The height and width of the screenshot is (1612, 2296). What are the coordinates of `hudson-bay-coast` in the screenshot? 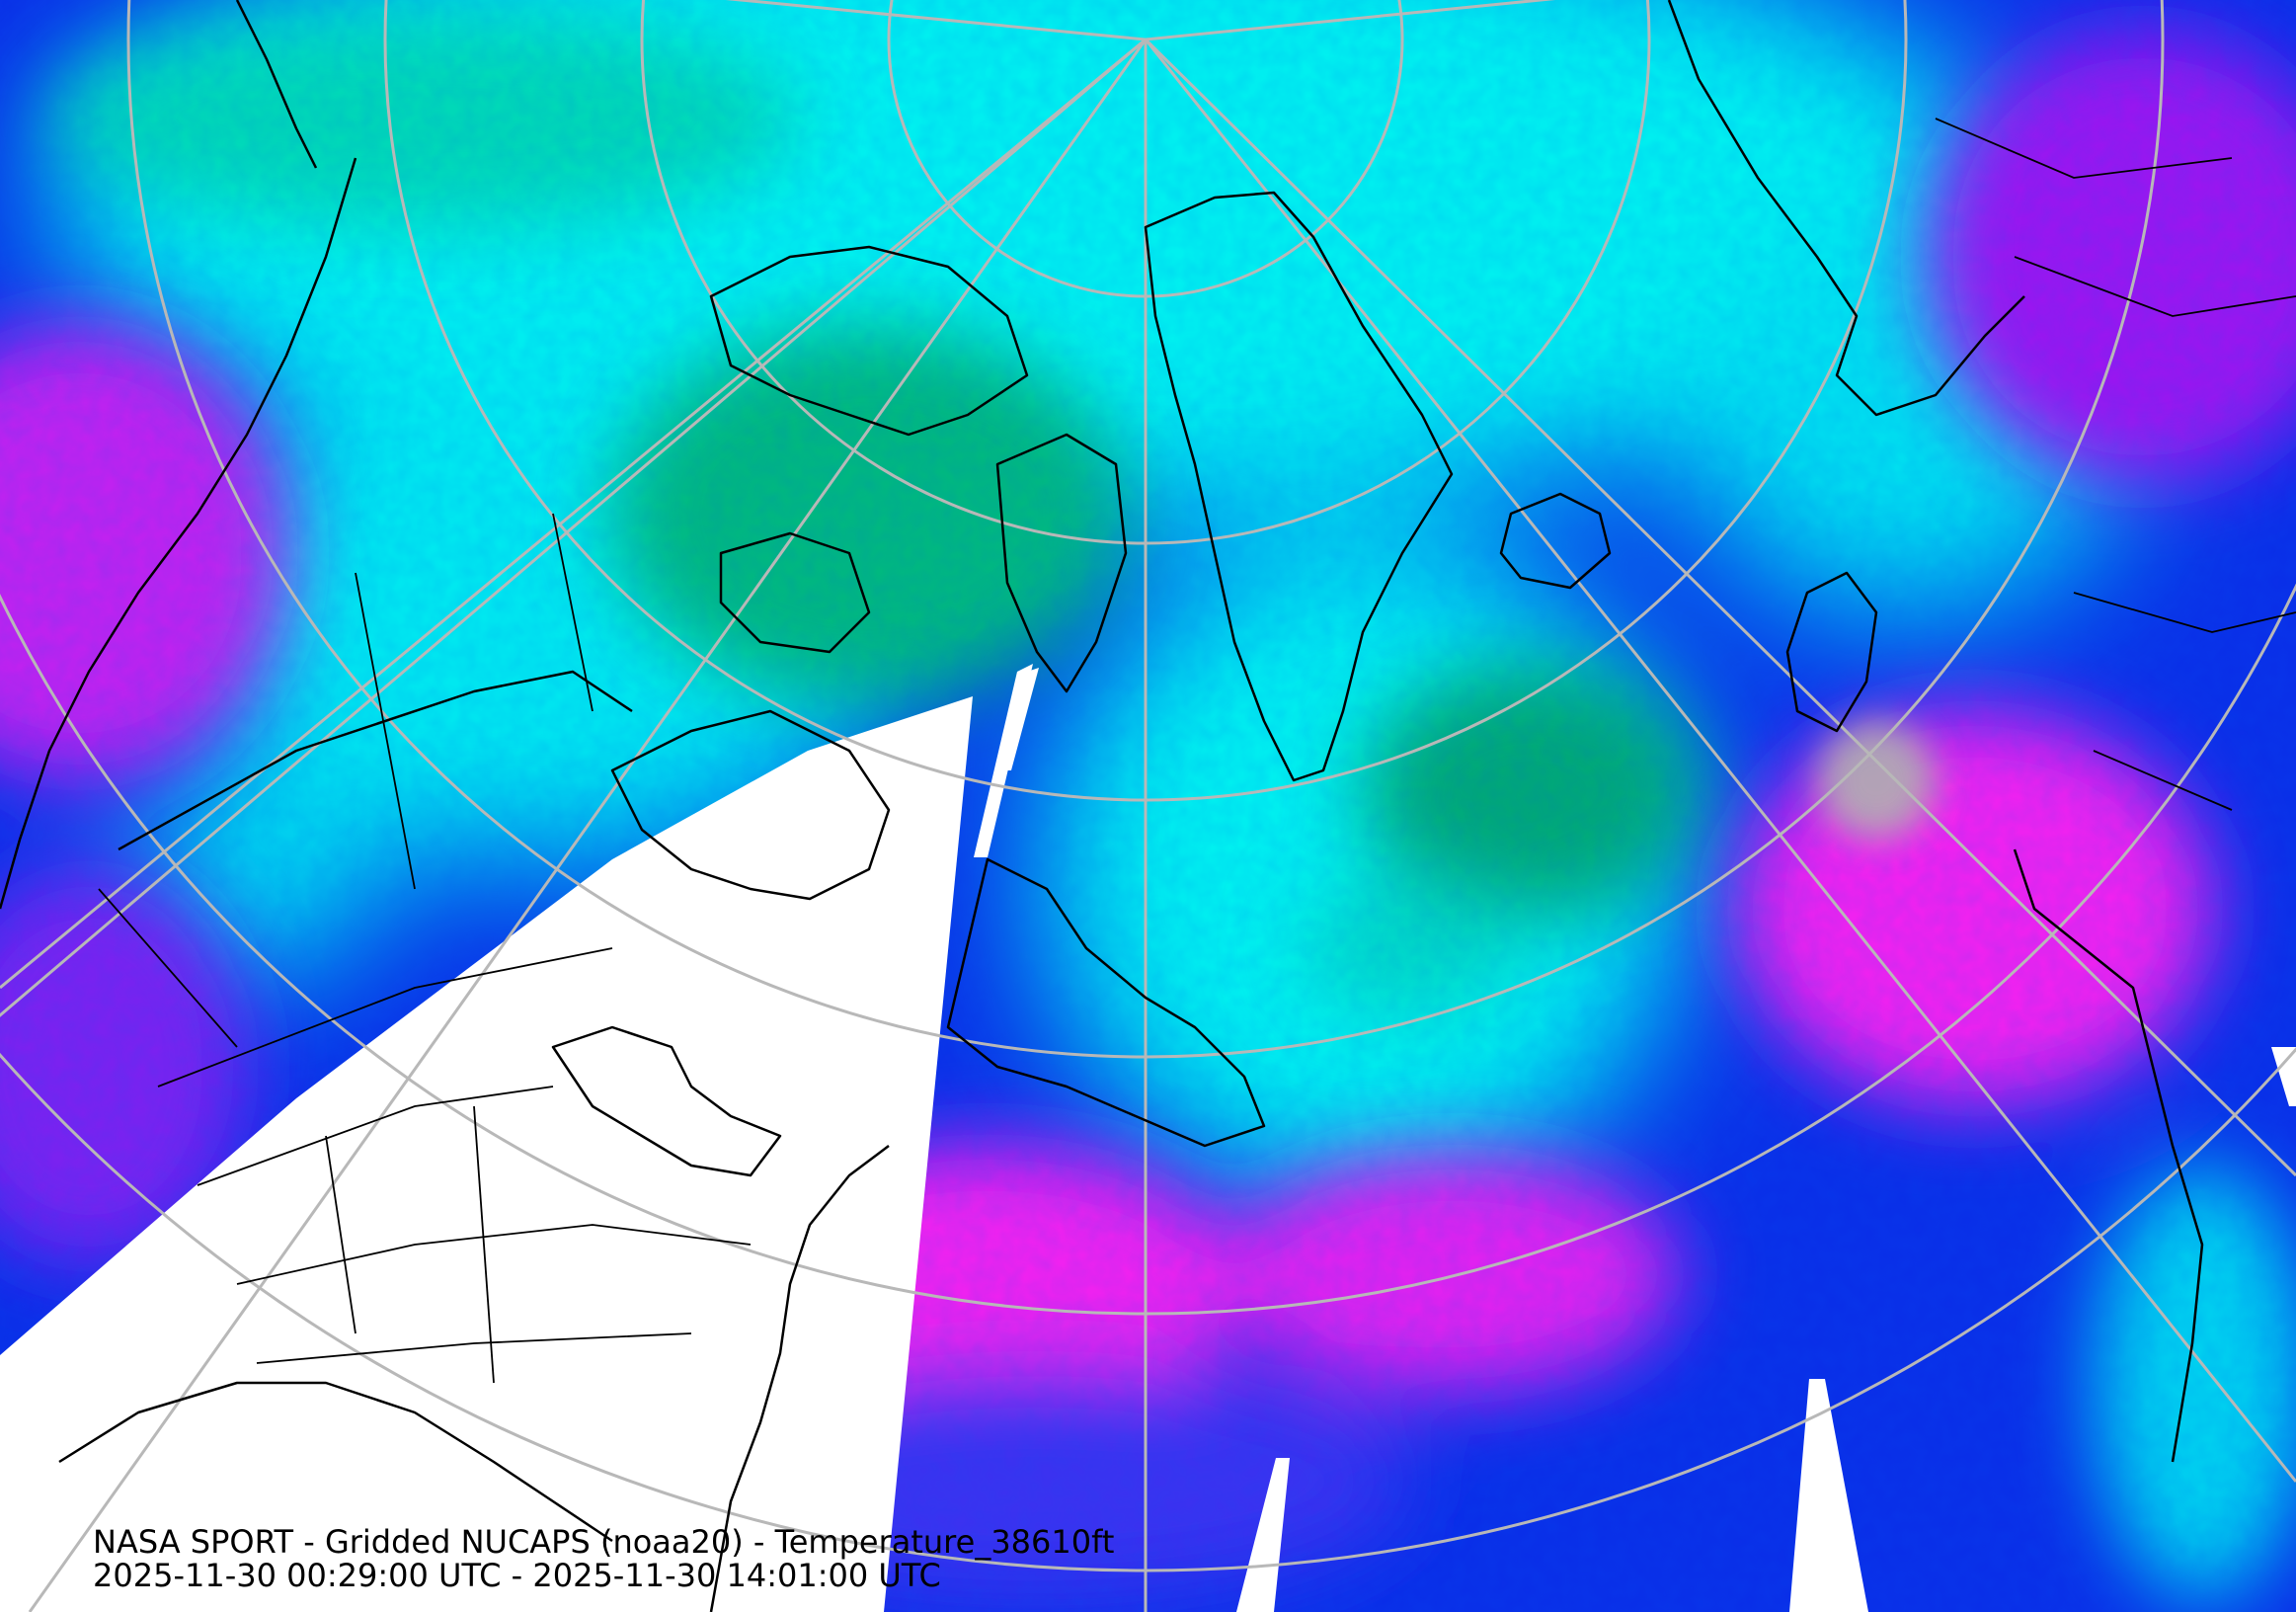 It's located at (751, 805).